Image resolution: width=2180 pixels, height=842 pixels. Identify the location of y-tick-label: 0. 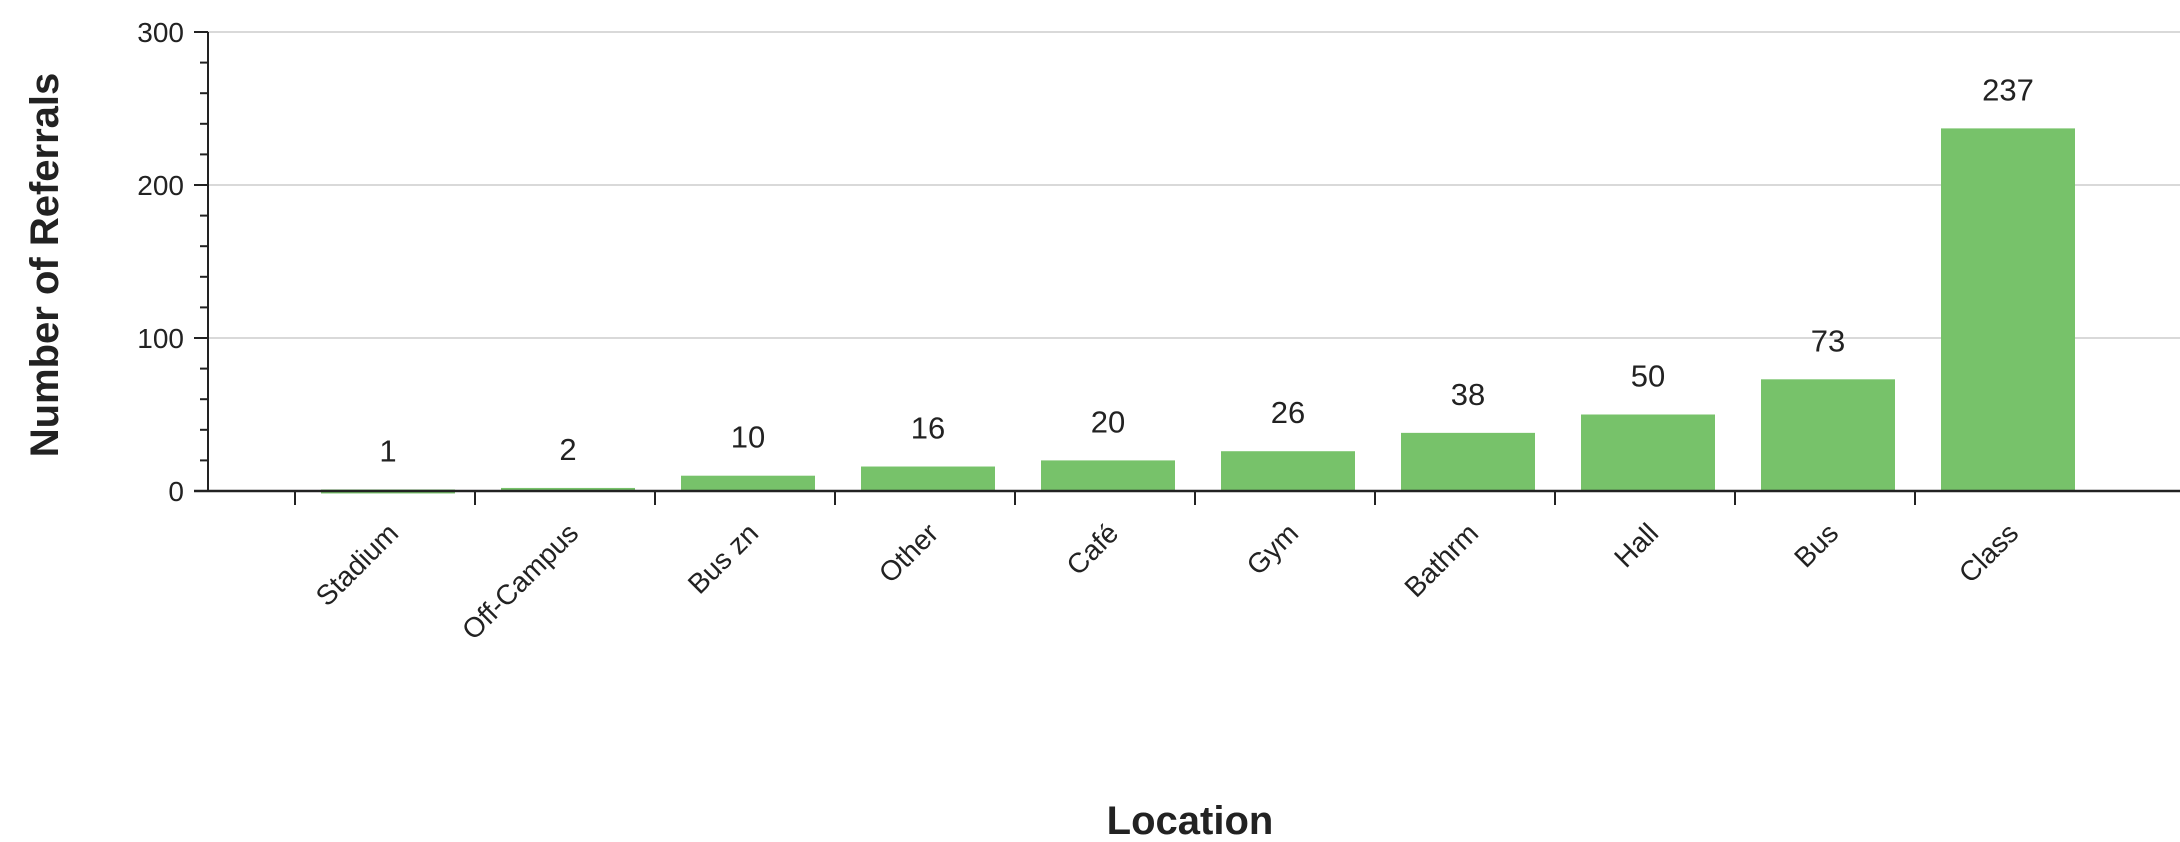
(176, 491).